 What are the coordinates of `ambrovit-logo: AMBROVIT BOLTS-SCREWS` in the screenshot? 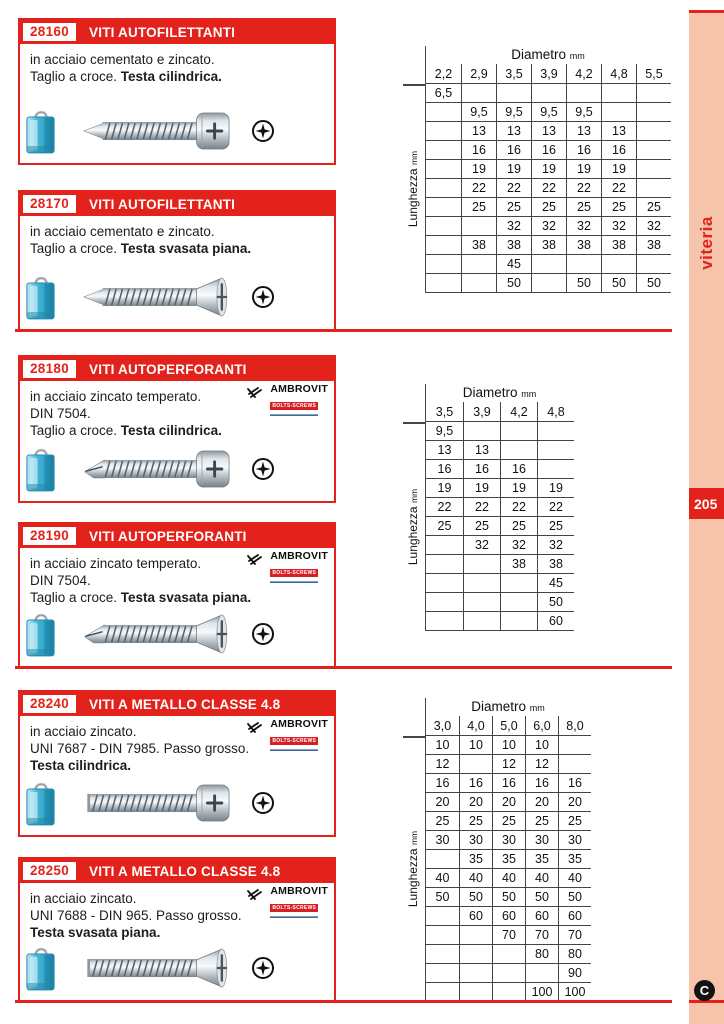 It's located at (287, 400).